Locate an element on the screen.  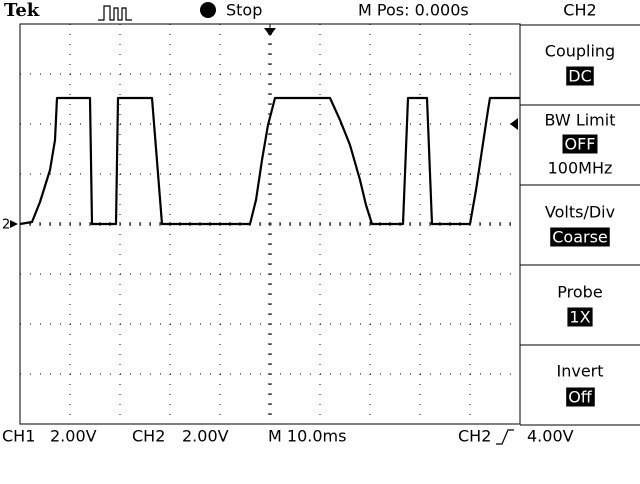
brand: Tek is located at coordinates (22, 10).